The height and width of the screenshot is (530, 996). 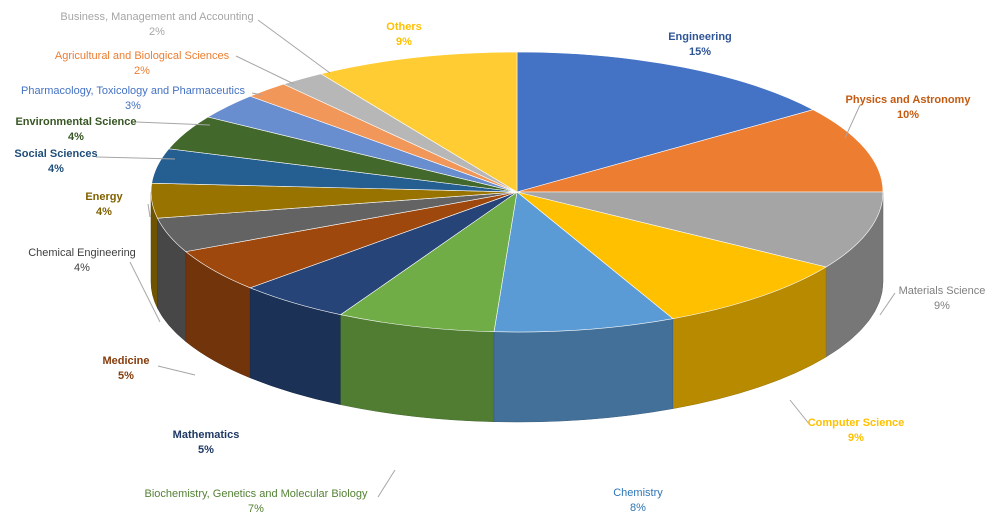 What do you see at coordinates (142, 56) in the screenshot?
I see `slice-label-agricultural-and-biological-sciences: Agricultural and Biological Sciences` at bounding box center [142, 56].